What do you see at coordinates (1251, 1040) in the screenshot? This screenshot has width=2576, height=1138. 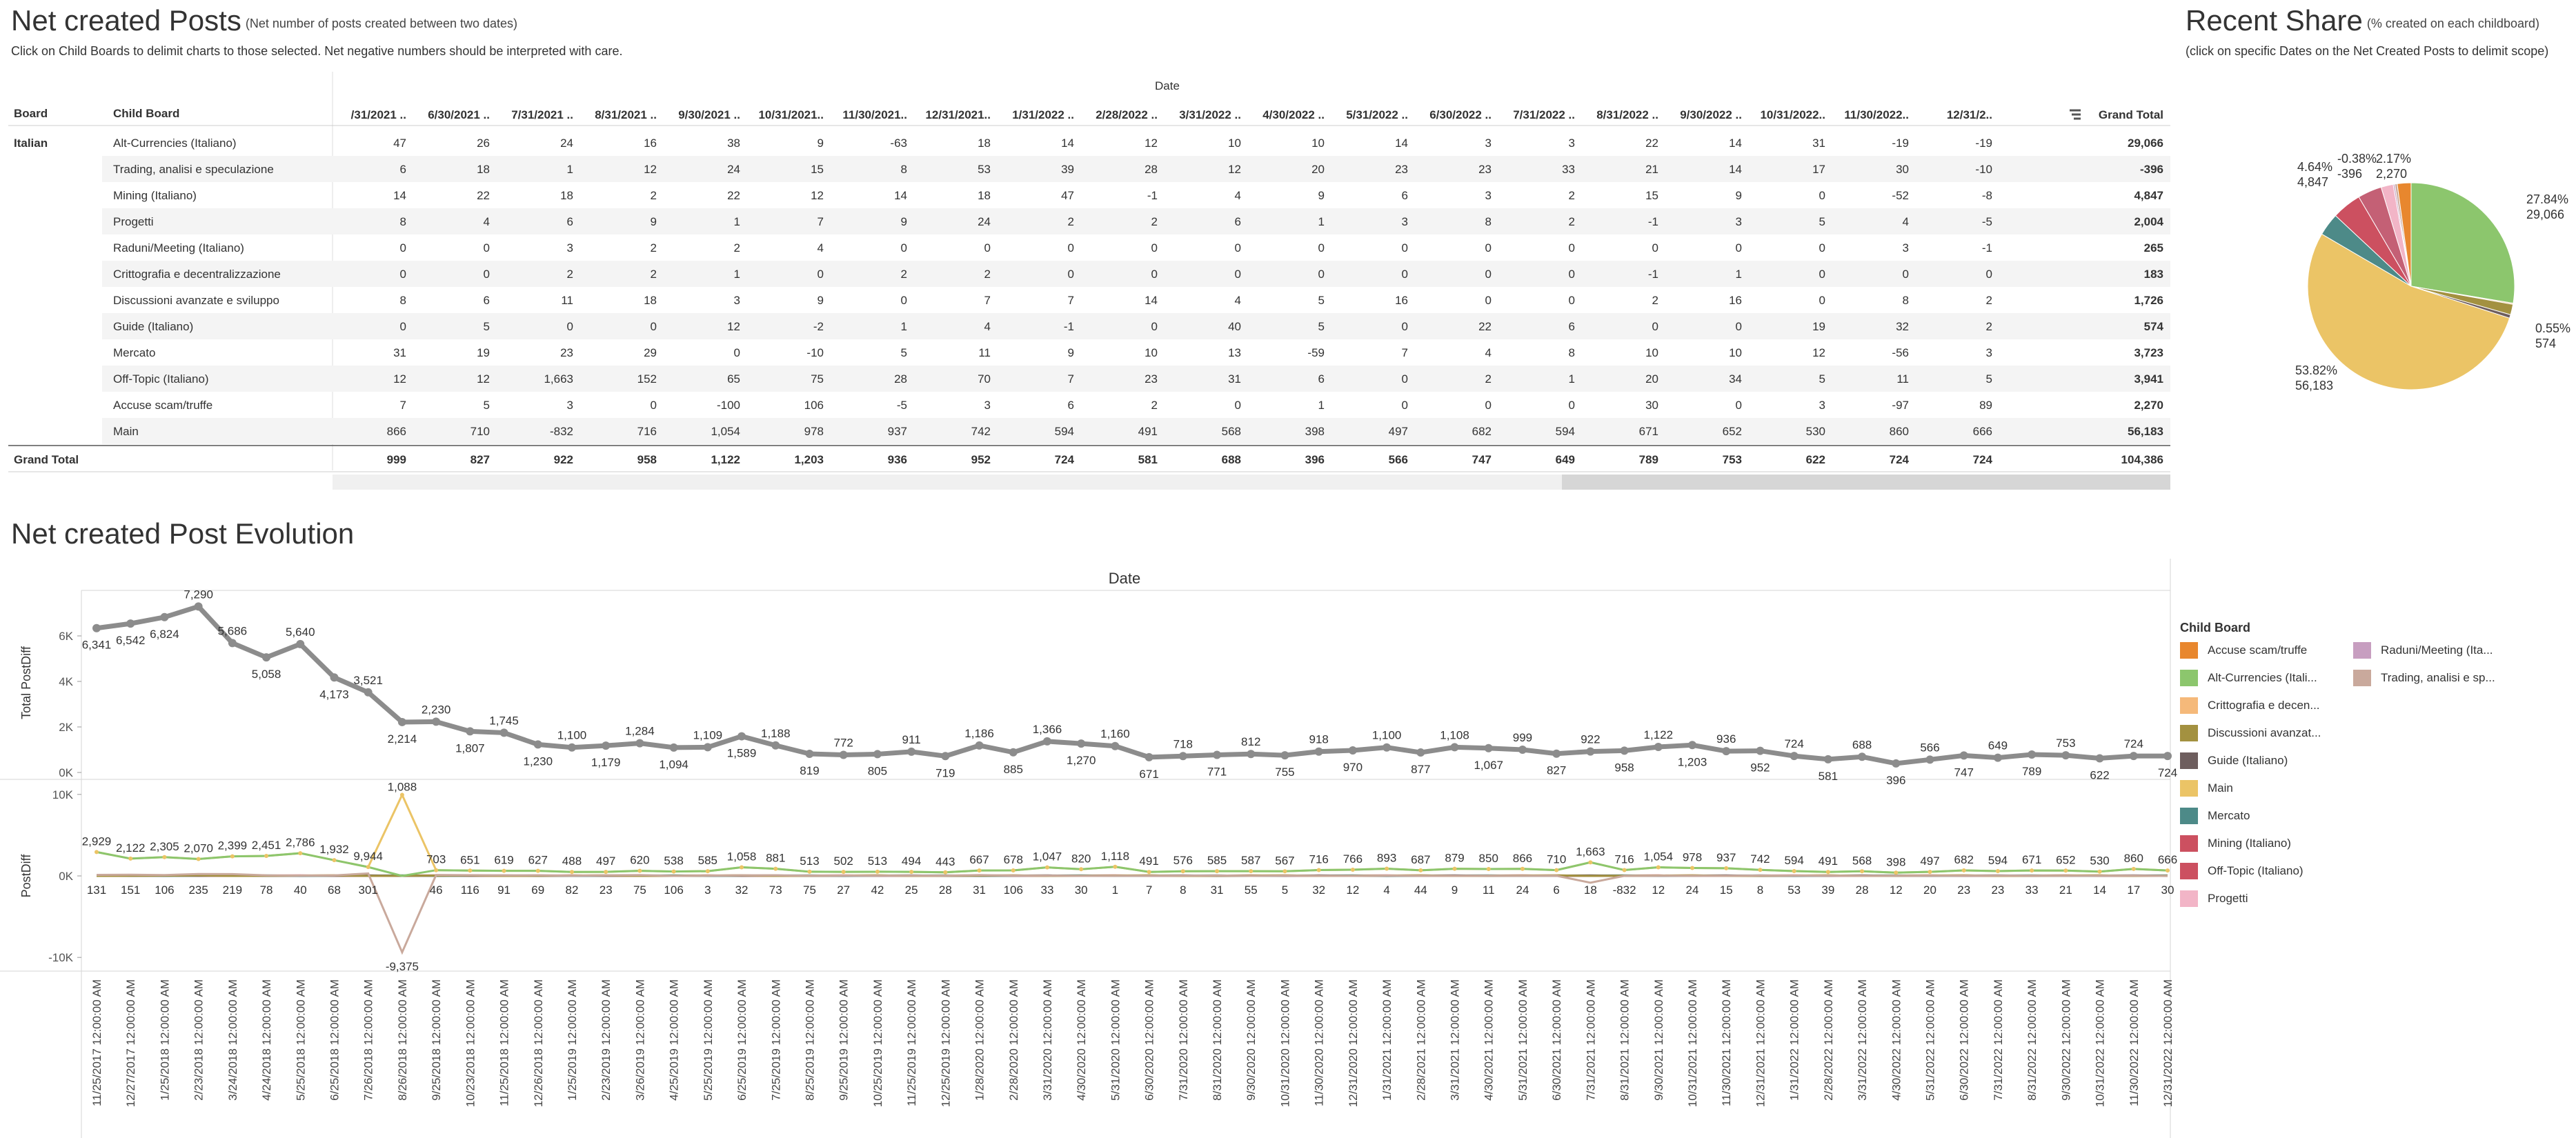 I see `x-tick-label: 9/30/2020 12:00:00 AM` at bounding box center [1251, 1040].